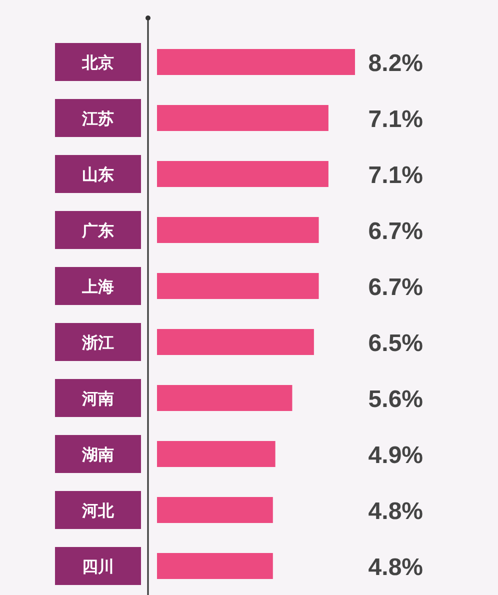  Describe the element at coordinates (97, 118) in the screenshot. I see `y-tick-label: 江苏` at that location.